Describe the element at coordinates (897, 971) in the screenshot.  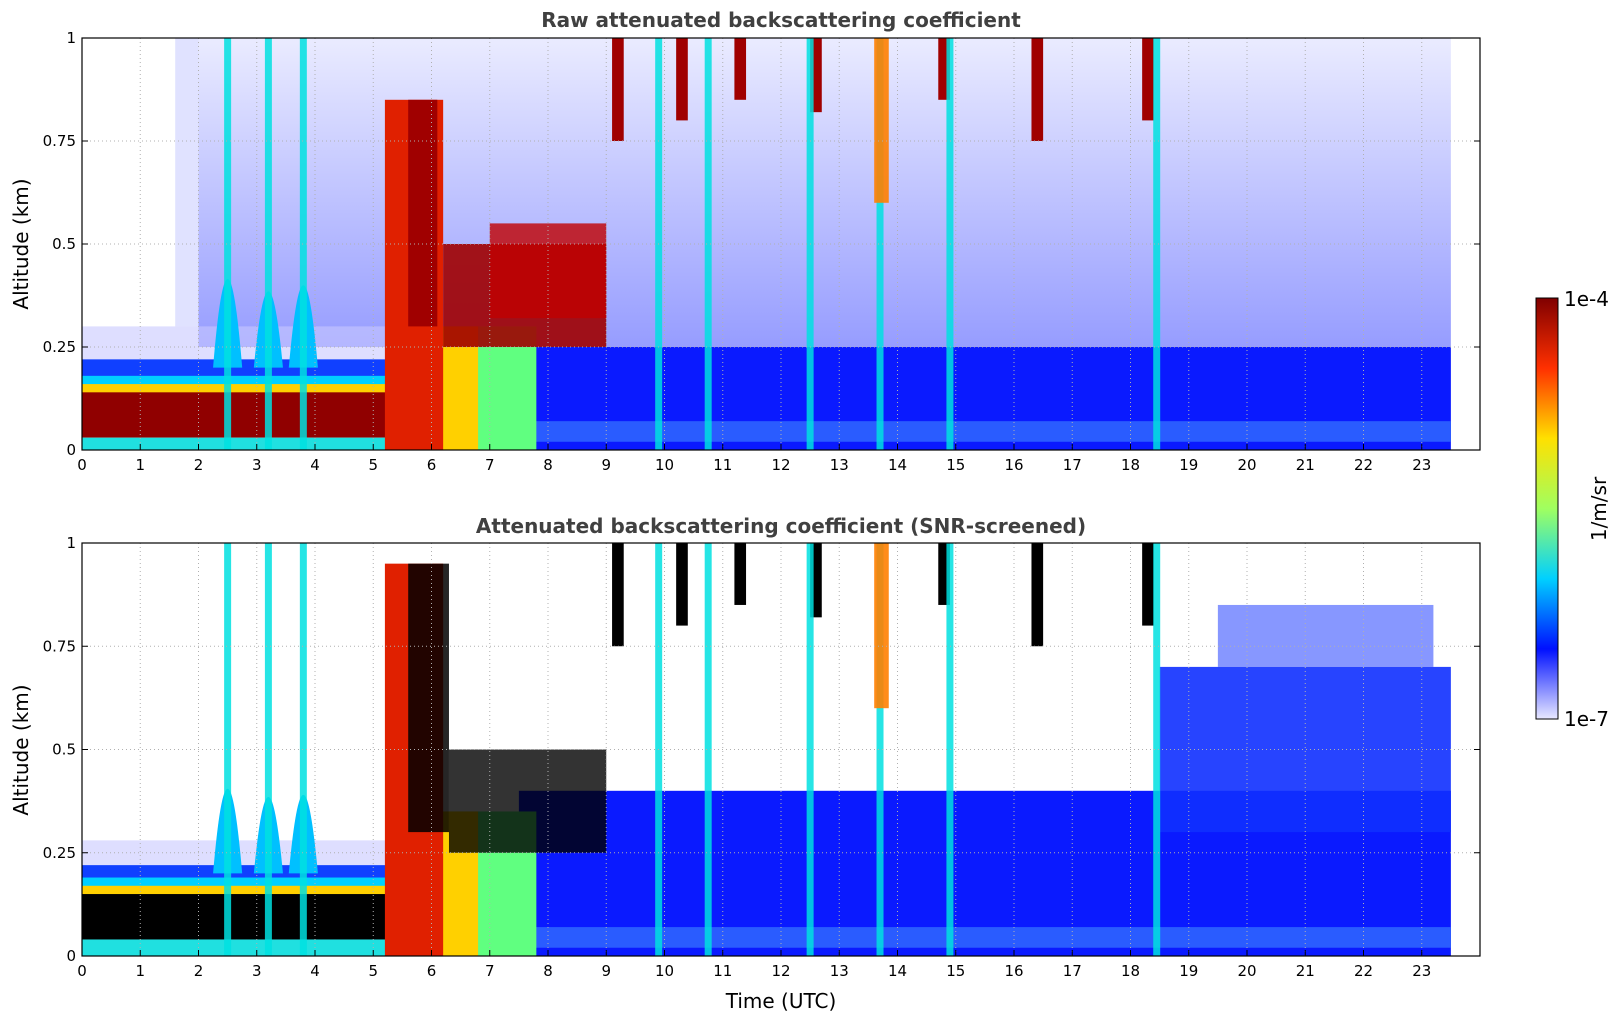
I see `x-tick-label: 14` at that location.